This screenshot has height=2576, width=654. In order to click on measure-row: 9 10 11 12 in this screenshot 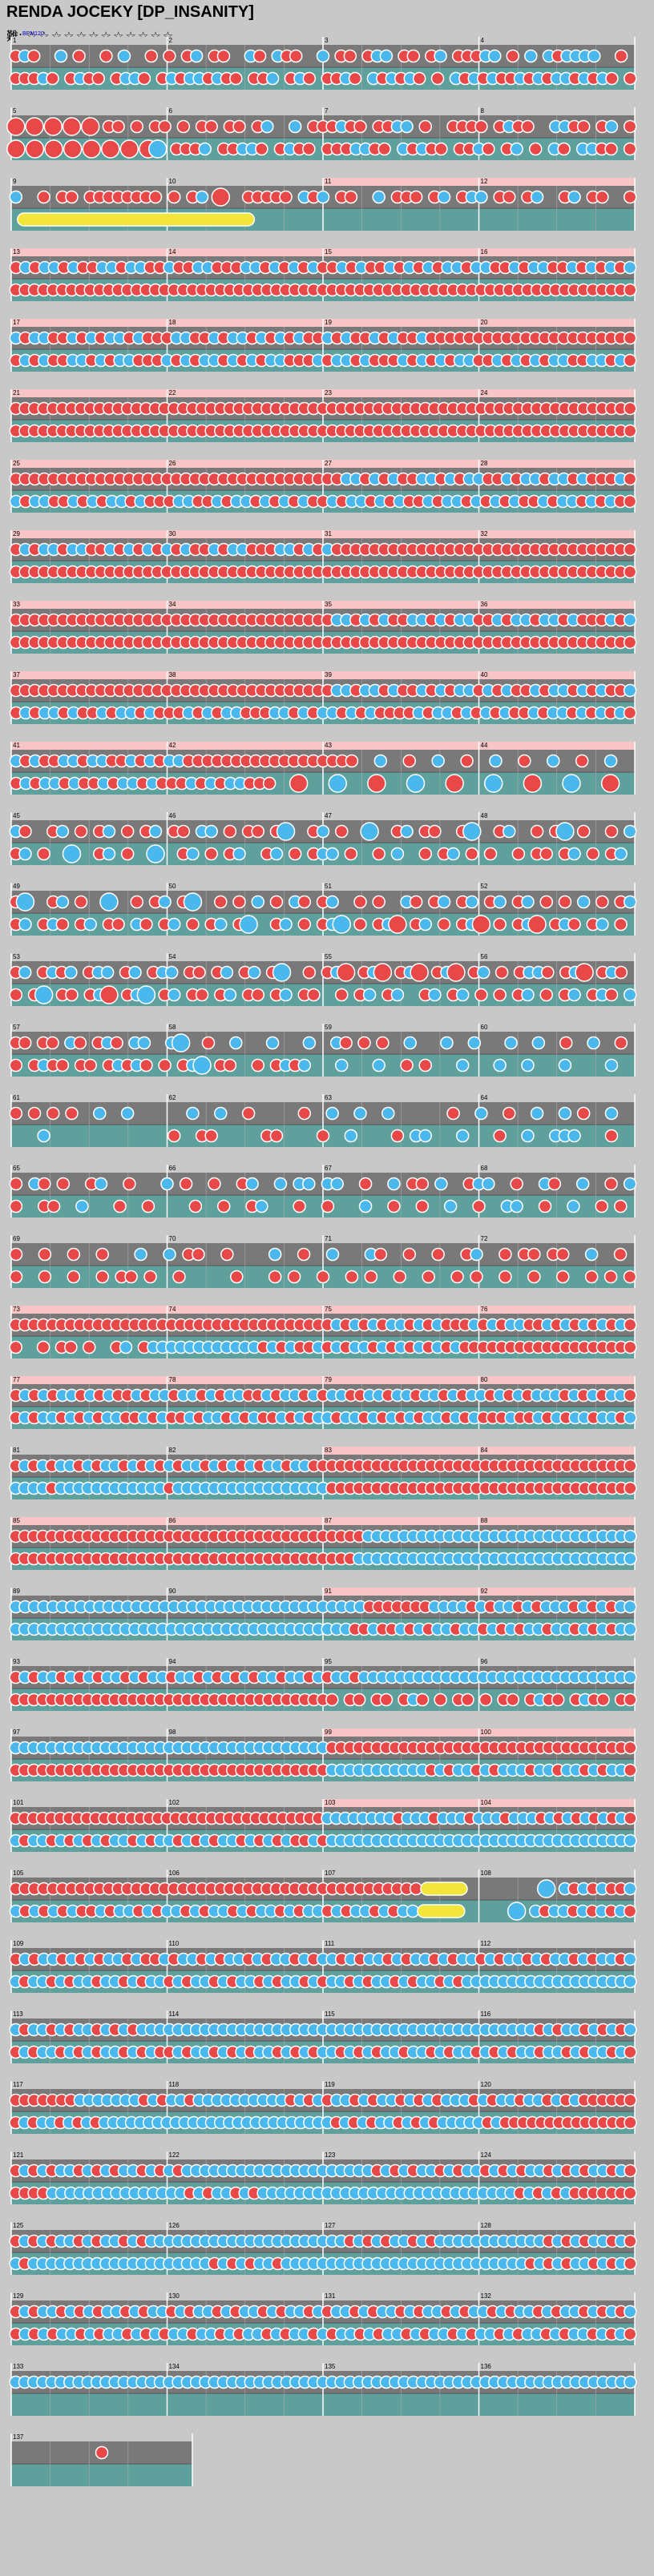, I will do `click(323, 205)`.